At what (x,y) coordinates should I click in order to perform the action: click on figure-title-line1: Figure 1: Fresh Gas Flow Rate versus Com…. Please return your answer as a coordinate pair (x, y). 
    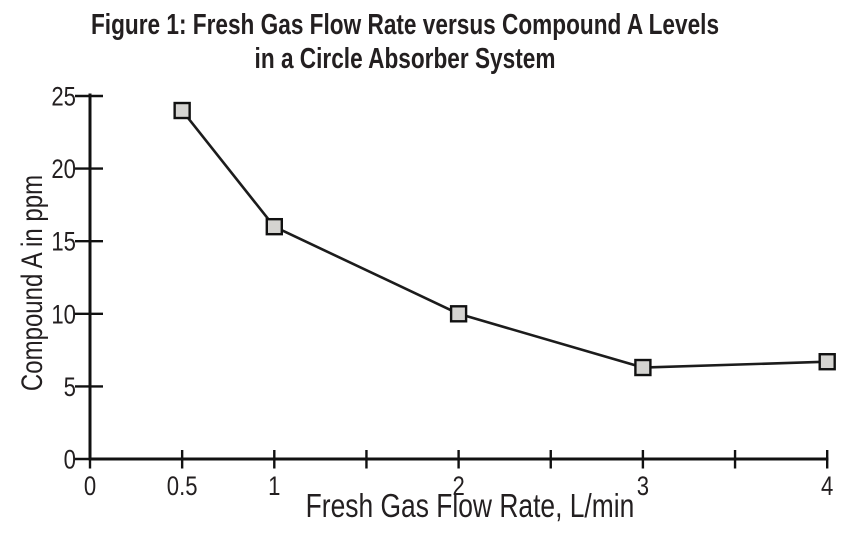
    Looking at the image, I should click on (405, 25).